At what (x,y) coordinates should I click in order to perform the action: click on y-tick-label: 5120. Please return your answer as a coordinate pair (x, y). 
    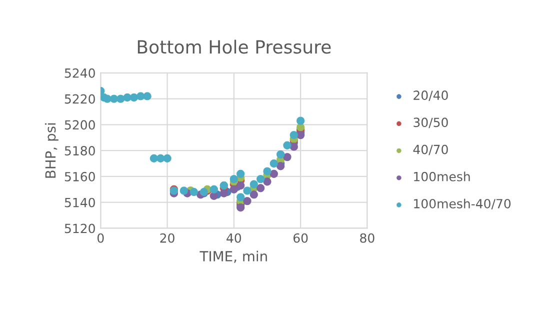
    Looking at the image, I should click on (79, 229).